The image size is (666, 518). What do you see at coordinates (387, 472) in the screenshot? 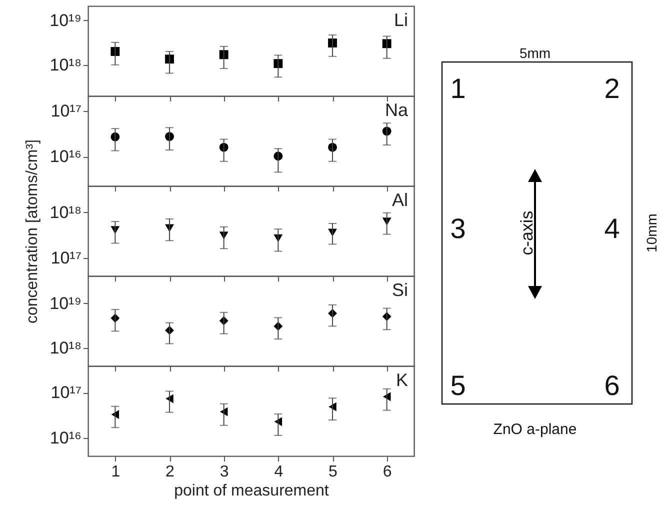
I see `x-tick-label: 6` at bounding box center [387, 472].